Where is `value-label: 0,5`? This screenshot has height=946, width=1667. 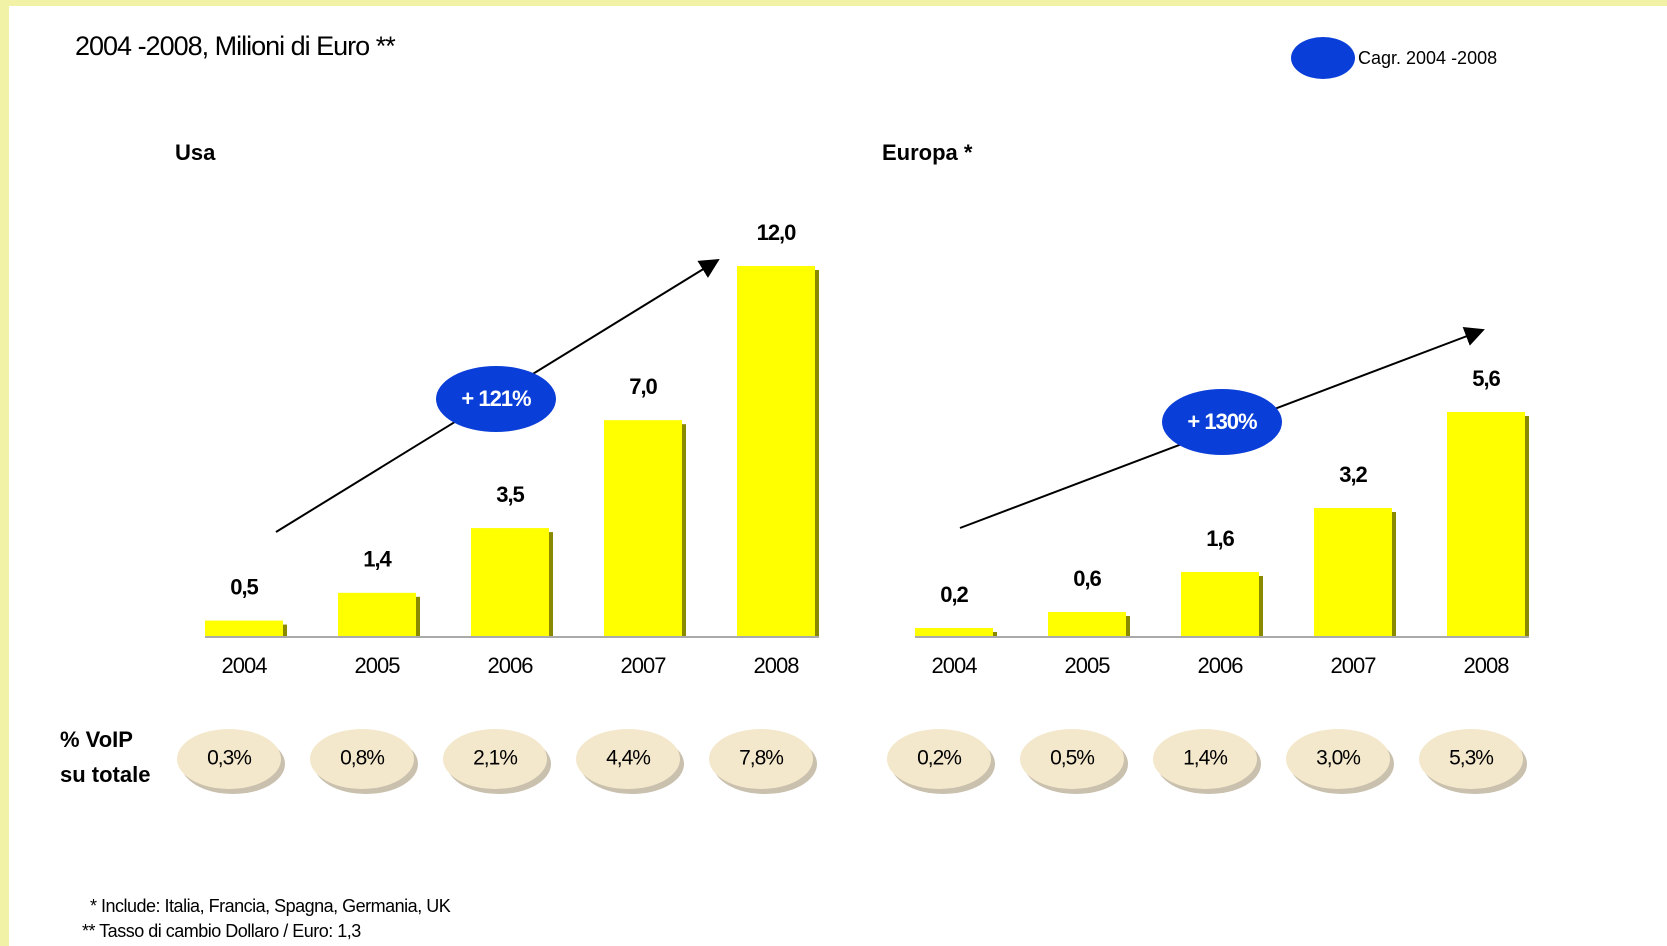 value-label: 0,5 is located at coordinates (244, 586).